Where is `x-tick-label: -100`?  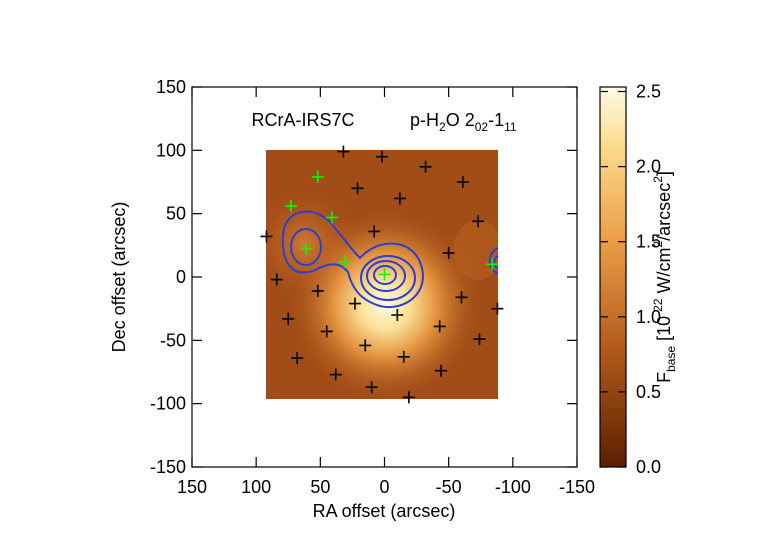
x-tick-label: -100 is located at coordinates (513, 487).